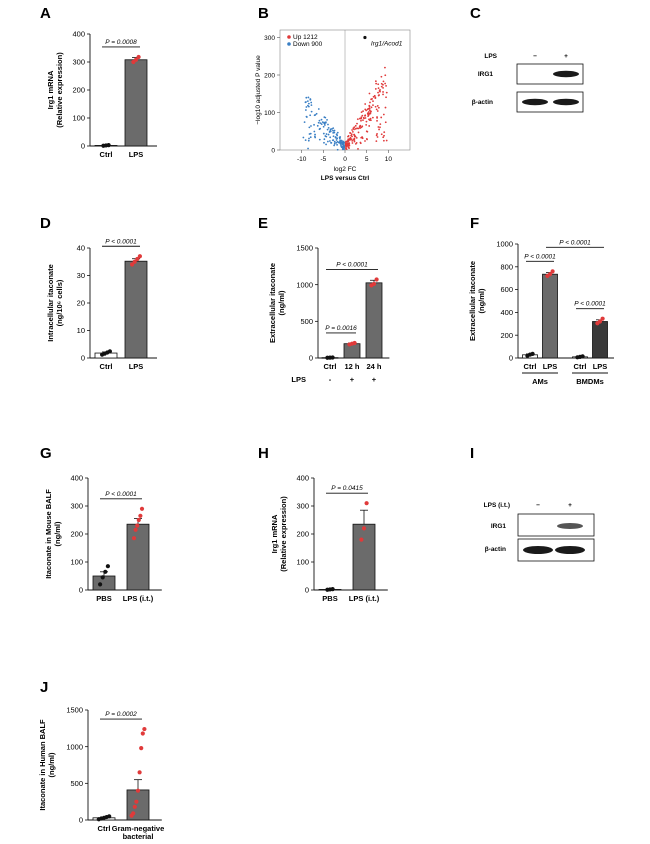  What do you see at coordinates (481, 300) in the screenshot?
I see `f-y-axis-label-line: (ng/ml)` at bounding box center [481, 300].